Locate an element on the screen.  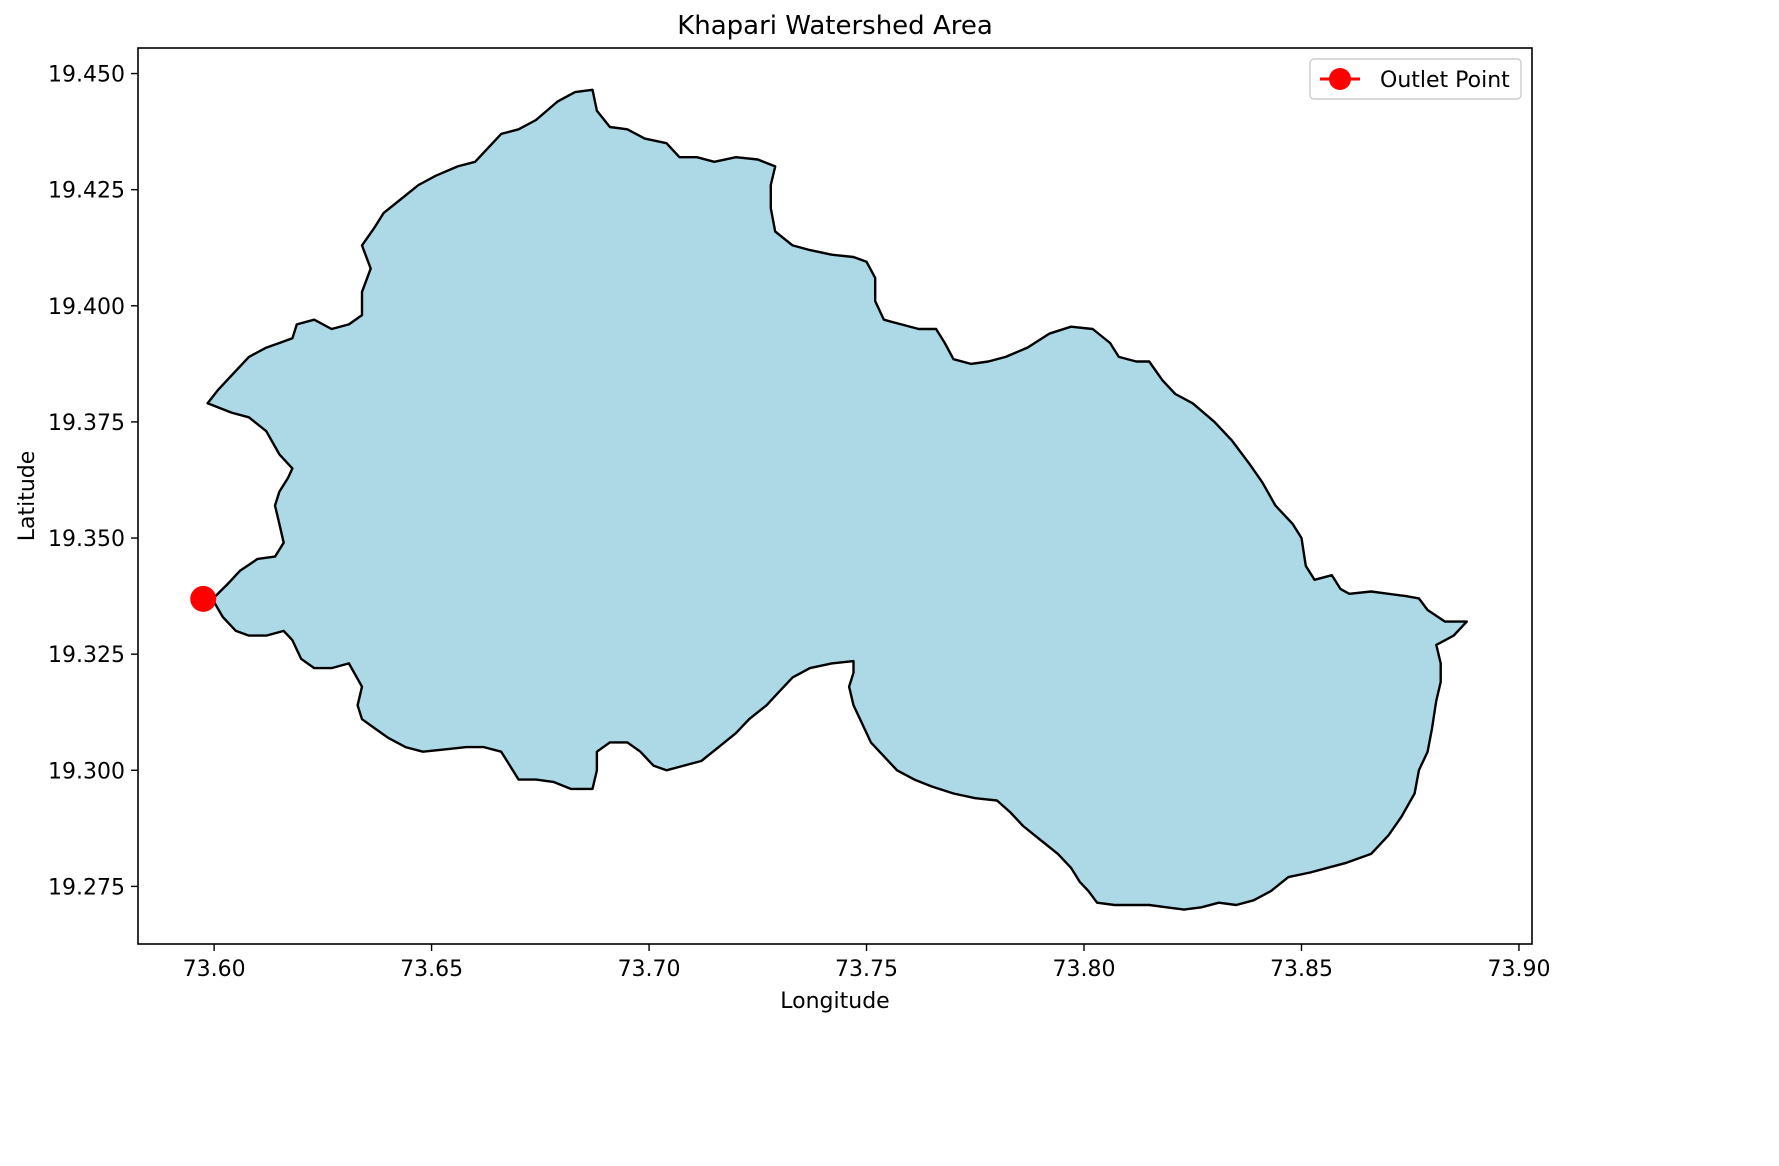
y-axis-label: Latitude is located at coordinates (27, 496).